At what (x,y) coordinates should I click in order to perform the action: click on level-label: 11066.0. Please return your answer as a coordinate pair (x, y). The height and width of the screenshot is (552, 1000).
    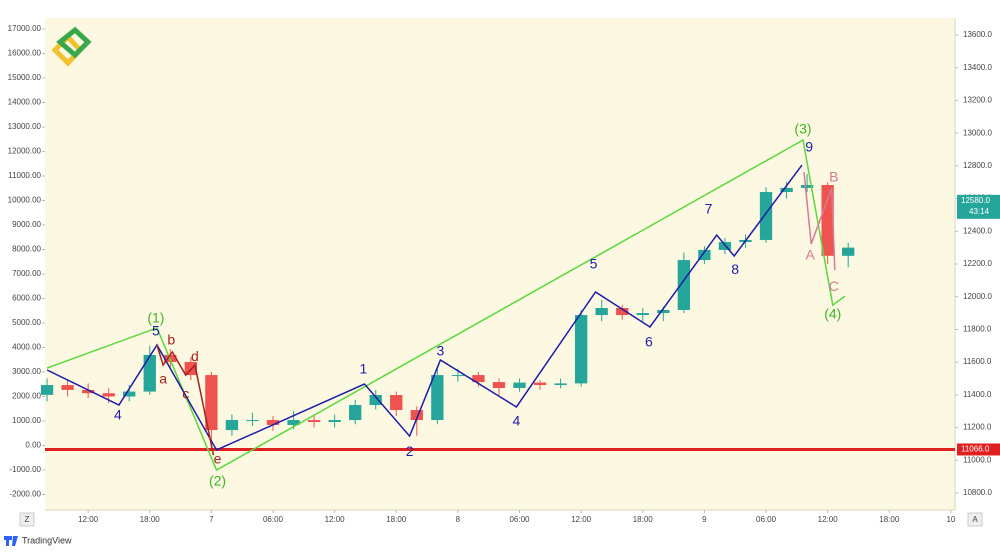
    Looking at the image, I should click on (975, 449).